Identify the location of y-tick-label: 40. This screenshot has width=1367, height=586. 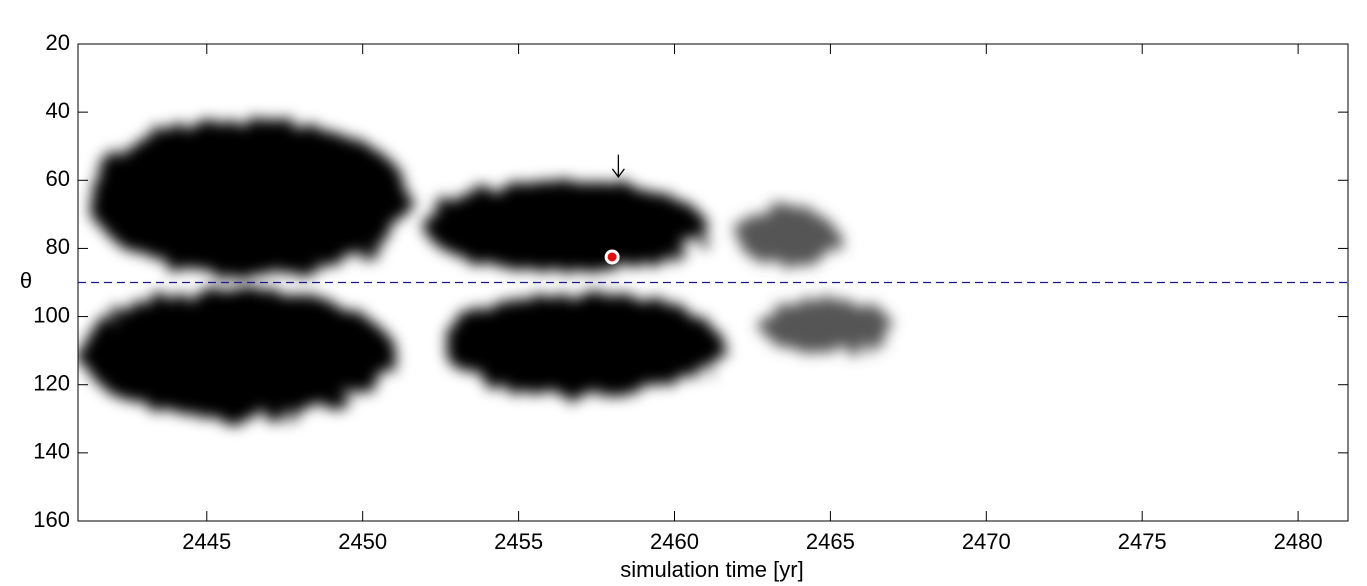
(58, 110).